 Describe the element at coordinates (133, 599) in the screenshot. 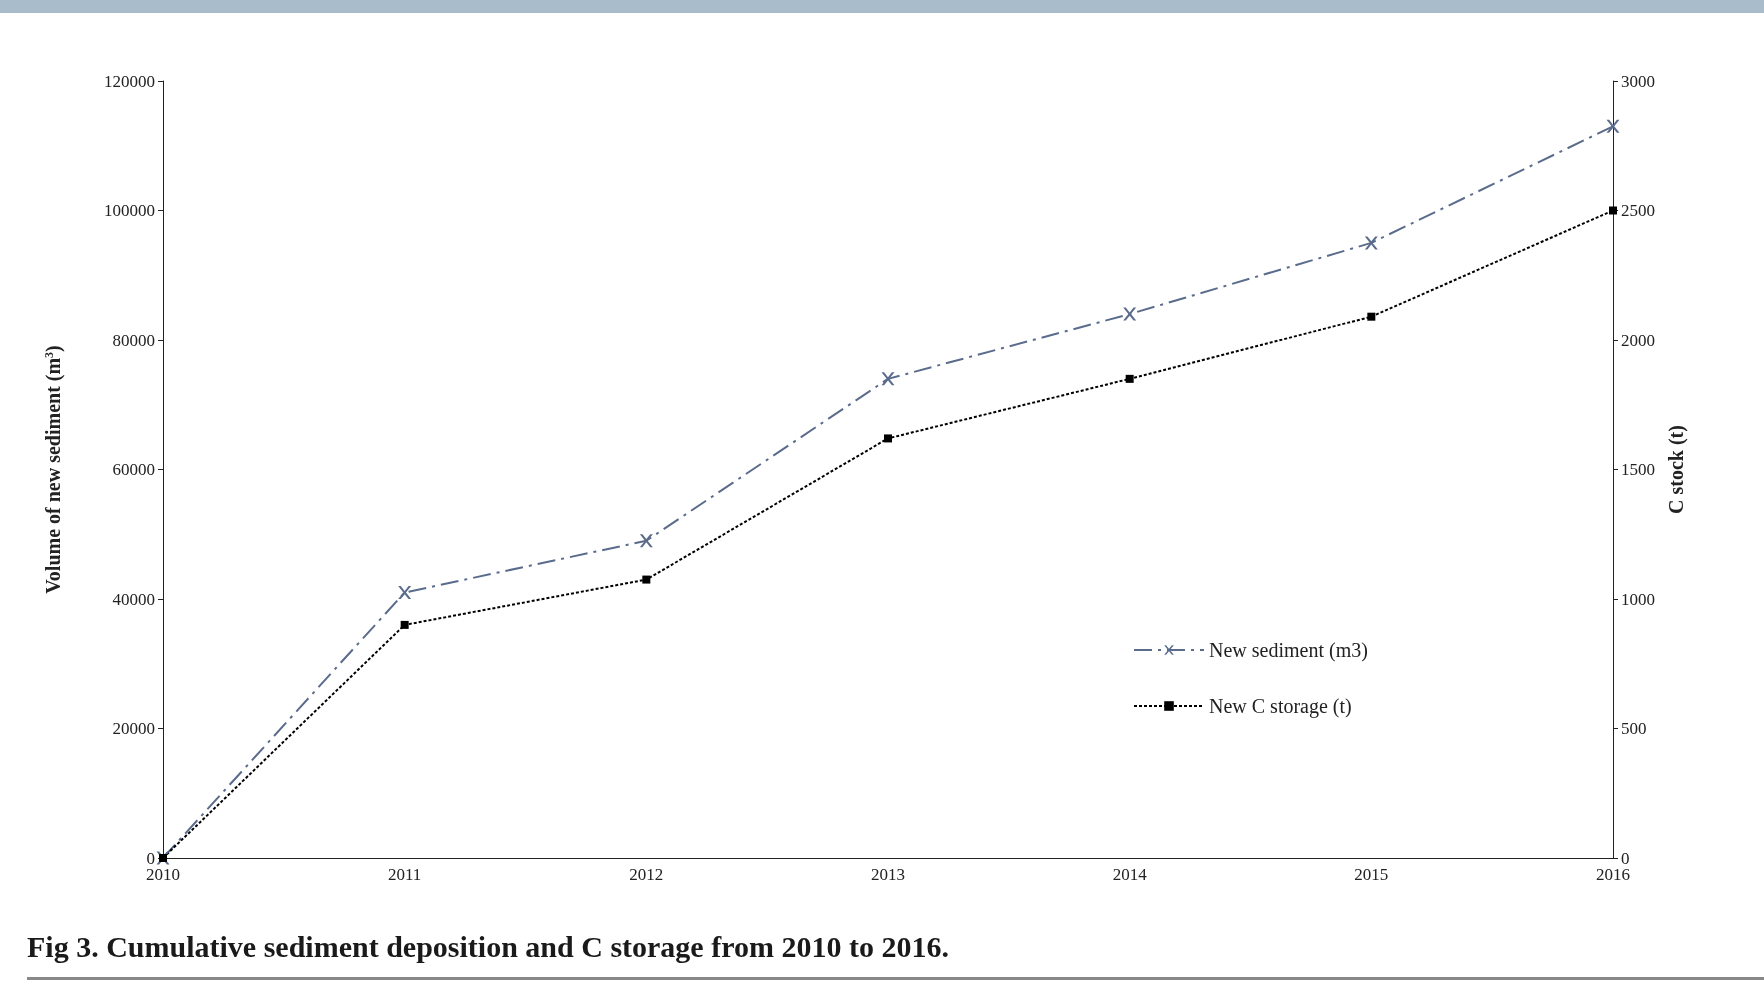

I see `y-tick-label: 40000` at that location.